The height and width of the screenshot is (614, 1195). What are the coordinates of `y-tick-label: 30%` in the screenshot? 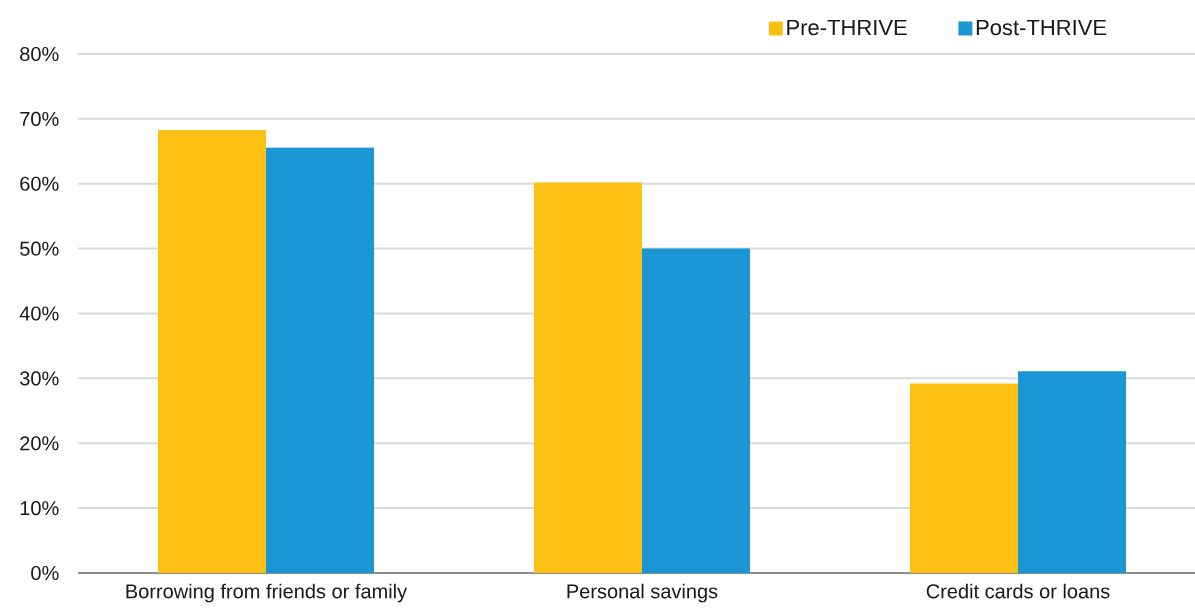 It's located at (39, 378).